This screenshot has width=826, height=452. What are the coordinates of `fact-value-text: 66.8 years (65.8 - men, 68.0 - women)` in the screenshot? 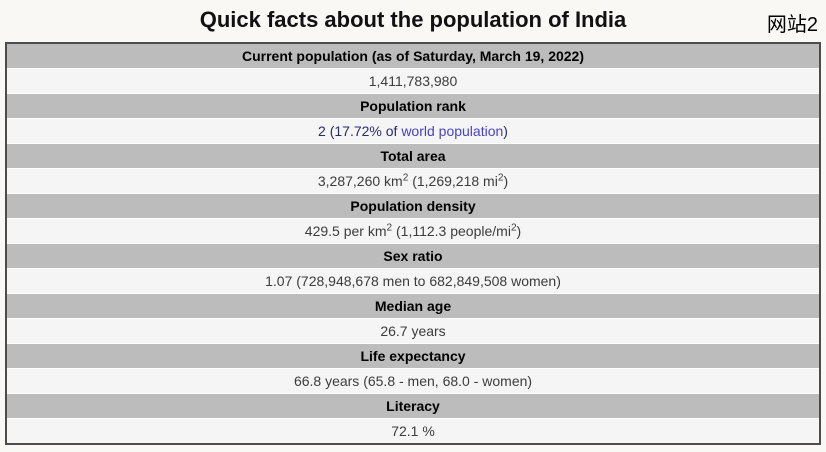 It's located at (413, 381).